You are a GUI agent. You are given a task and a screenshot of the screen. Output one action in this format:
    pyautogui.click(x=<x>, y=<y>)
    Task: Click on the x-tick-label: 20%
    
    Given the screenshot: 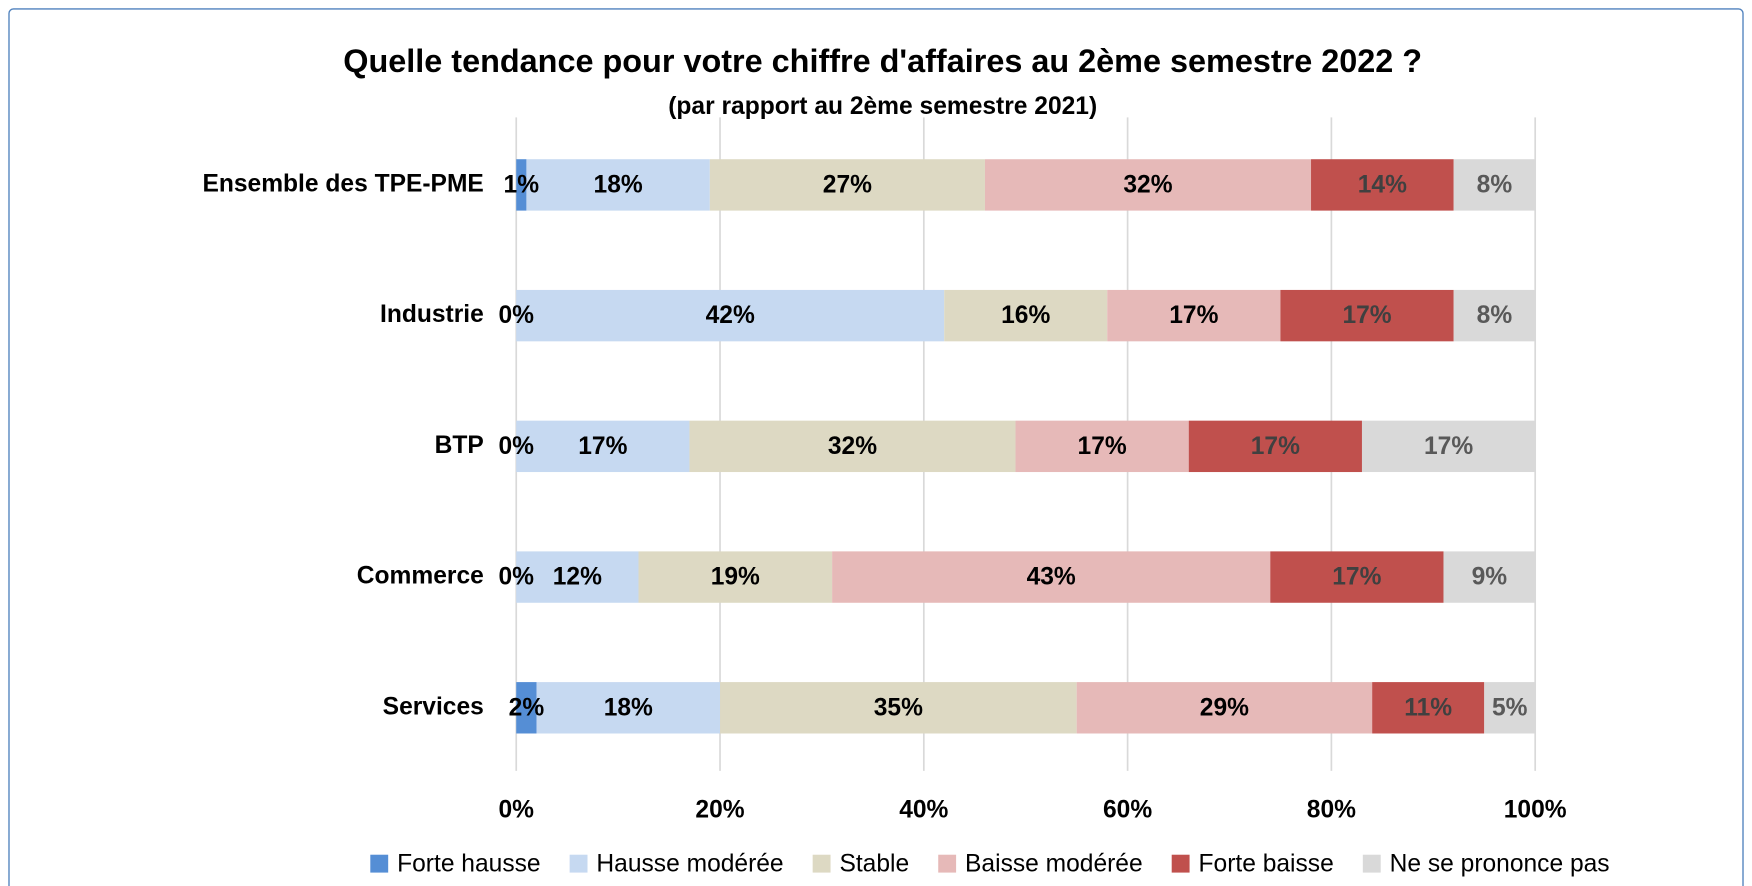 What is the action you would take?
    pyautogui.click(x=719, y=810)
    